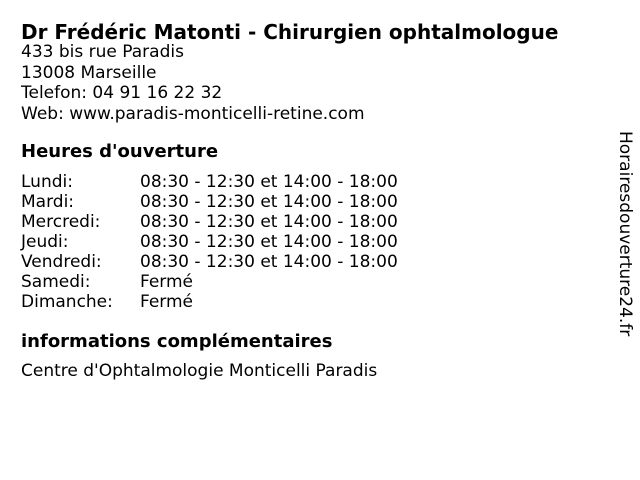  What do you see at coordinates (89, 72) in the screenshot?
I see `address-city: 13008 Marseille` at bounding box center [89, 72].